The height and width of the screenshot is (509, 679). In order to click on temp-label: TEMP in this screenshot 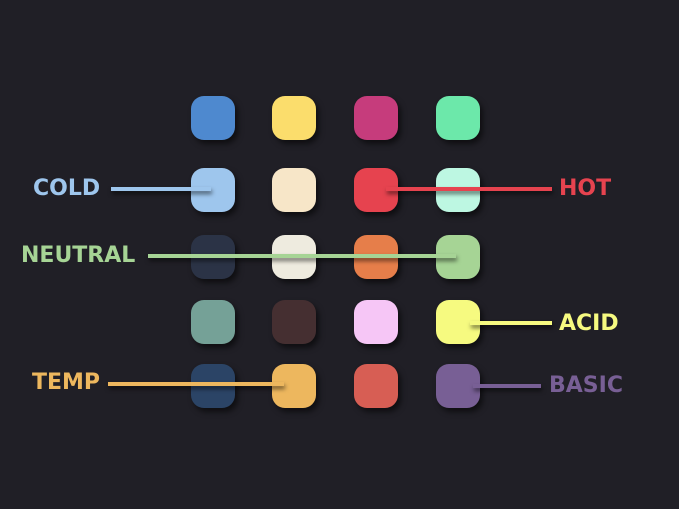, I will do `click(66, 382)`.